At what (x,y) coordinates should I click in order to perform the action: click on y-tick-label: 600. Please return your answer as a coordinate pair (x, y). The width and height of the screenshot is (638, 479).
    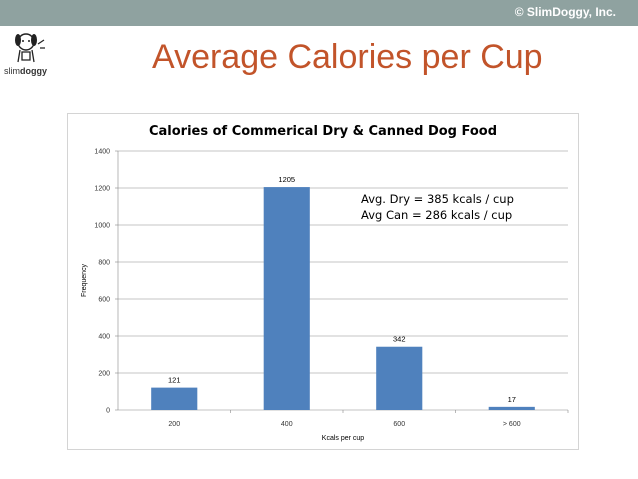
    Looking at the image, I should click on (104, 300).